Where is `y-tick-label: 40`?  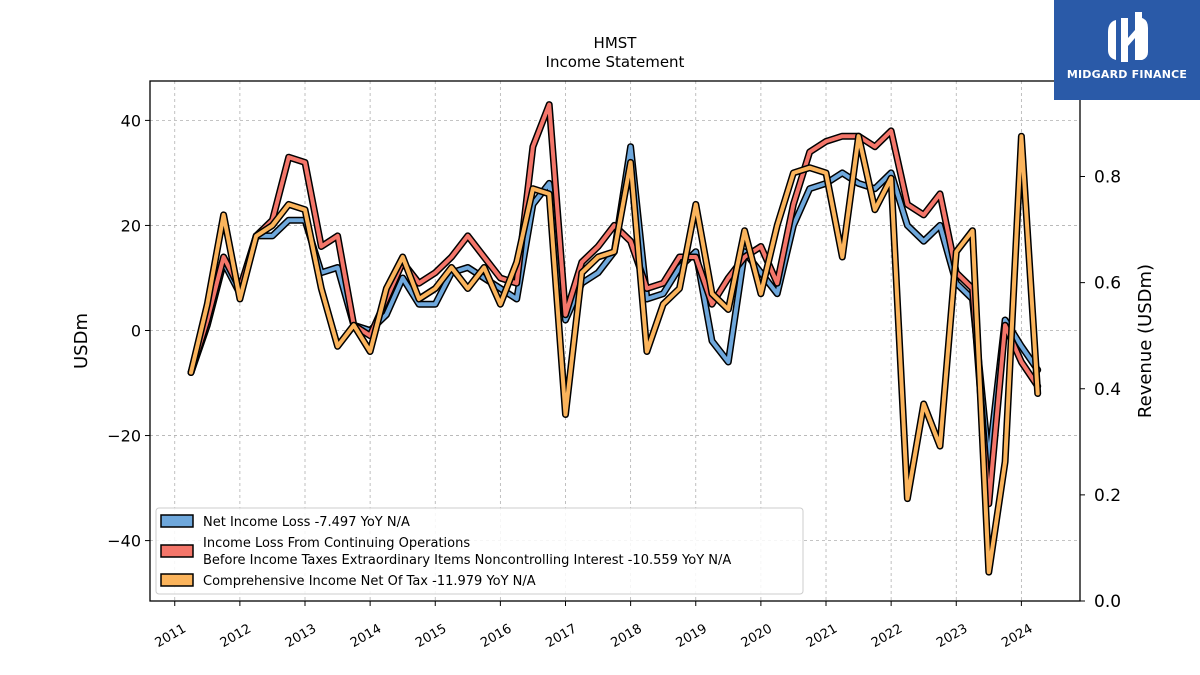 y-tick-label: 40 is located at coordinates (131, 120).